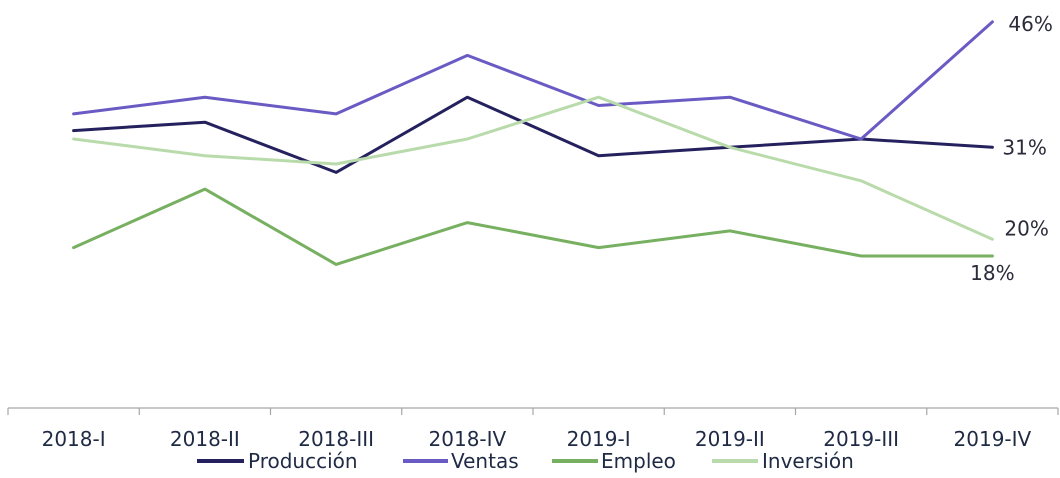 The image size is (1060, 478). I want to click on legend-label-inversión: Inversión, so click(808, 461).